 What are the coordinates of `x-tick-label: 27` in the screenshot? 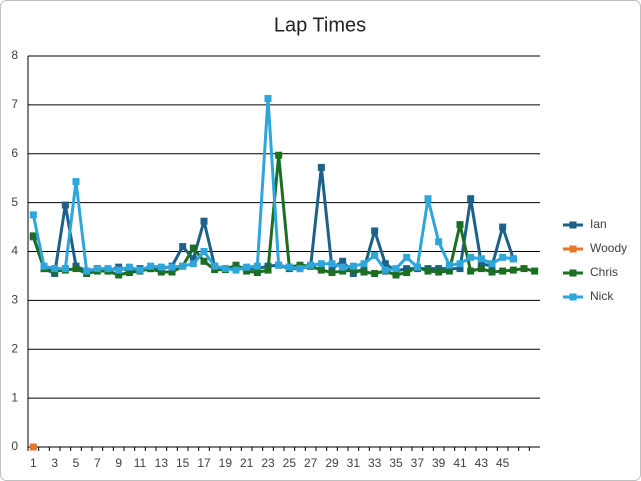 It's located at (311, 463).